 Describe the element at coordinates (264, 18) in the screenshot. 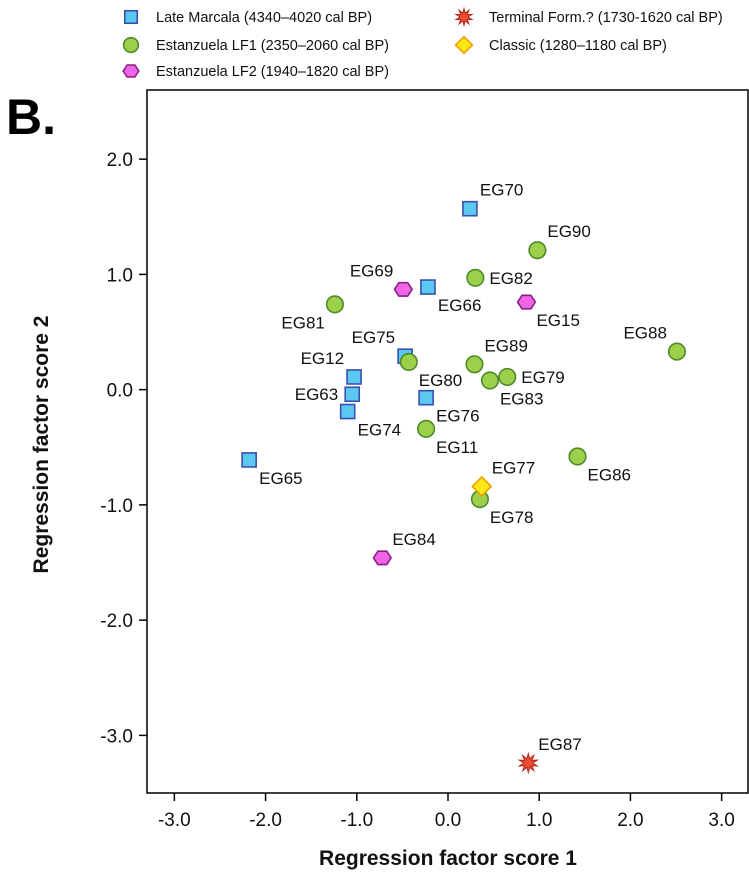

I see `legend-entry: Late Marcala (4340–4020 cal BP)` at that location.